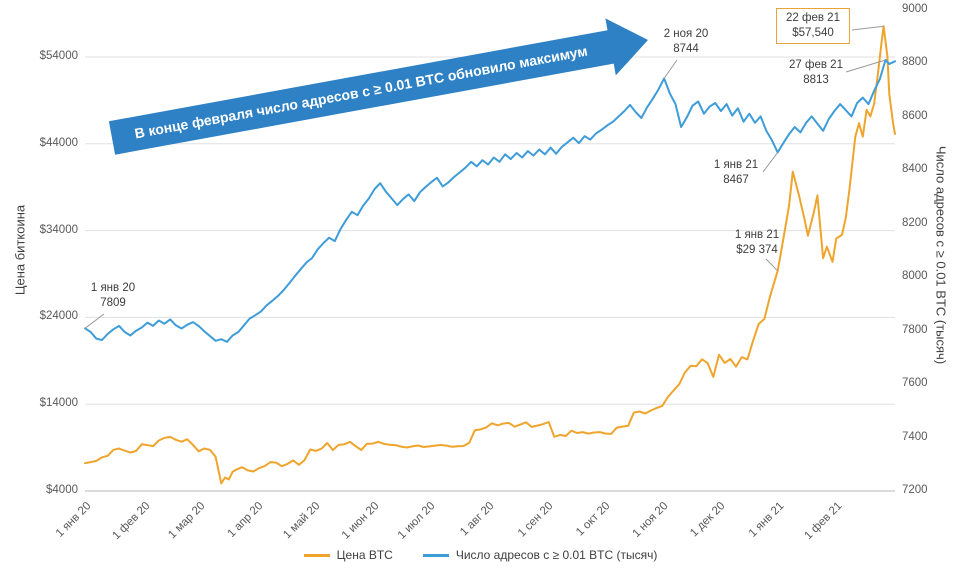 The height and width of the screenshot is (575, 961). What do you see at coordinates (816, 73) in the screenshot?
I see `annotation-addr-2021-02-27: 27 фев 21 8813` at bounding box center [816, 73].